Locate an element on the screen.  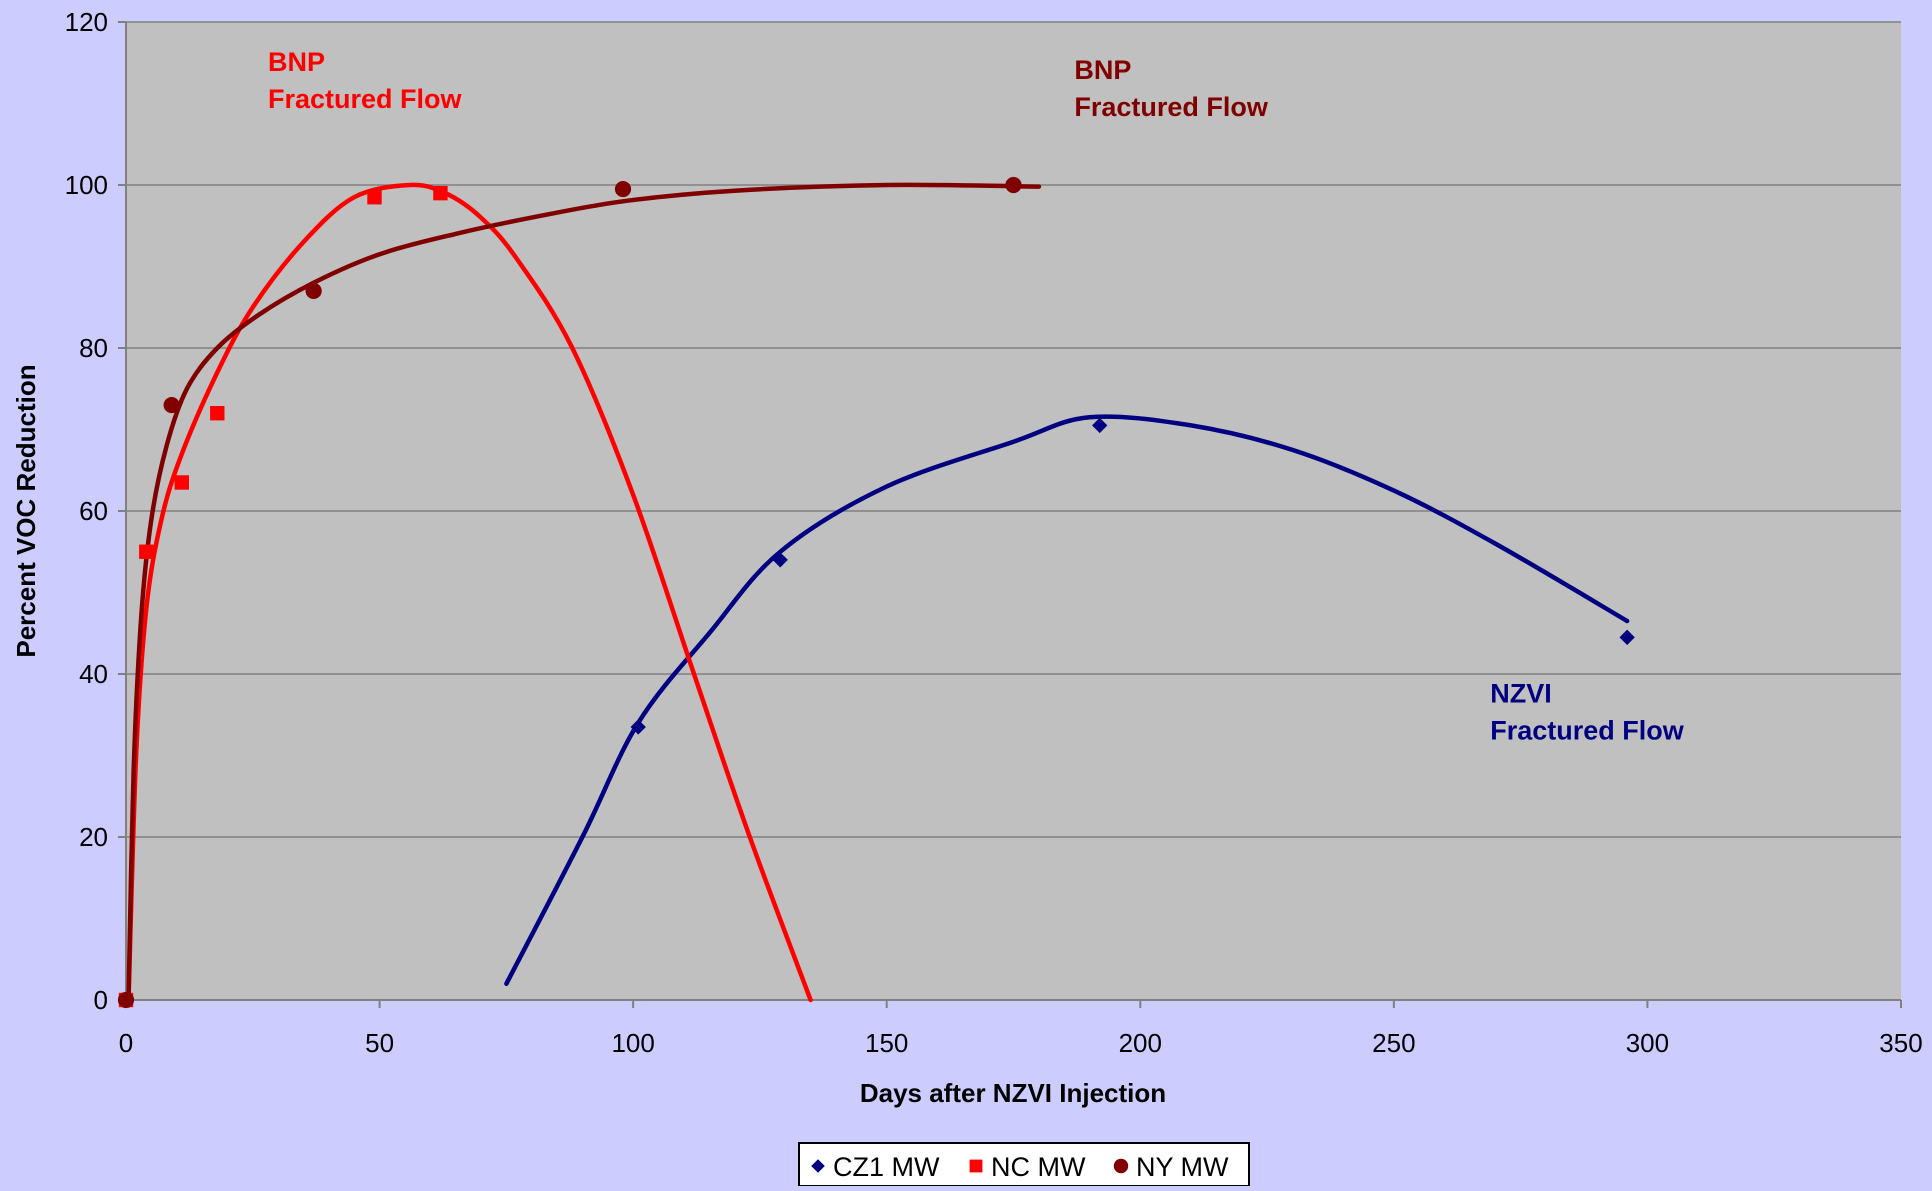
y-tick-label: 60 is located at coordinates (93, 511).